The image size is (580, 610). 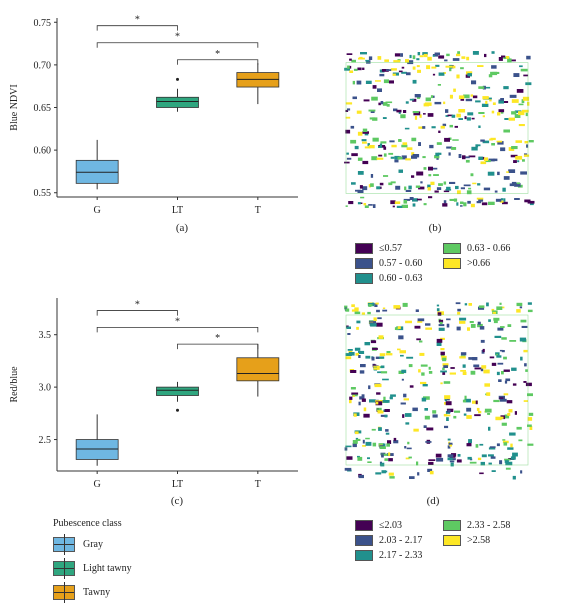 What do you see at coordinates (45, 335) in the screenshot?
I see `y-tick-label: 3.5` at bounding box center [45, 335].